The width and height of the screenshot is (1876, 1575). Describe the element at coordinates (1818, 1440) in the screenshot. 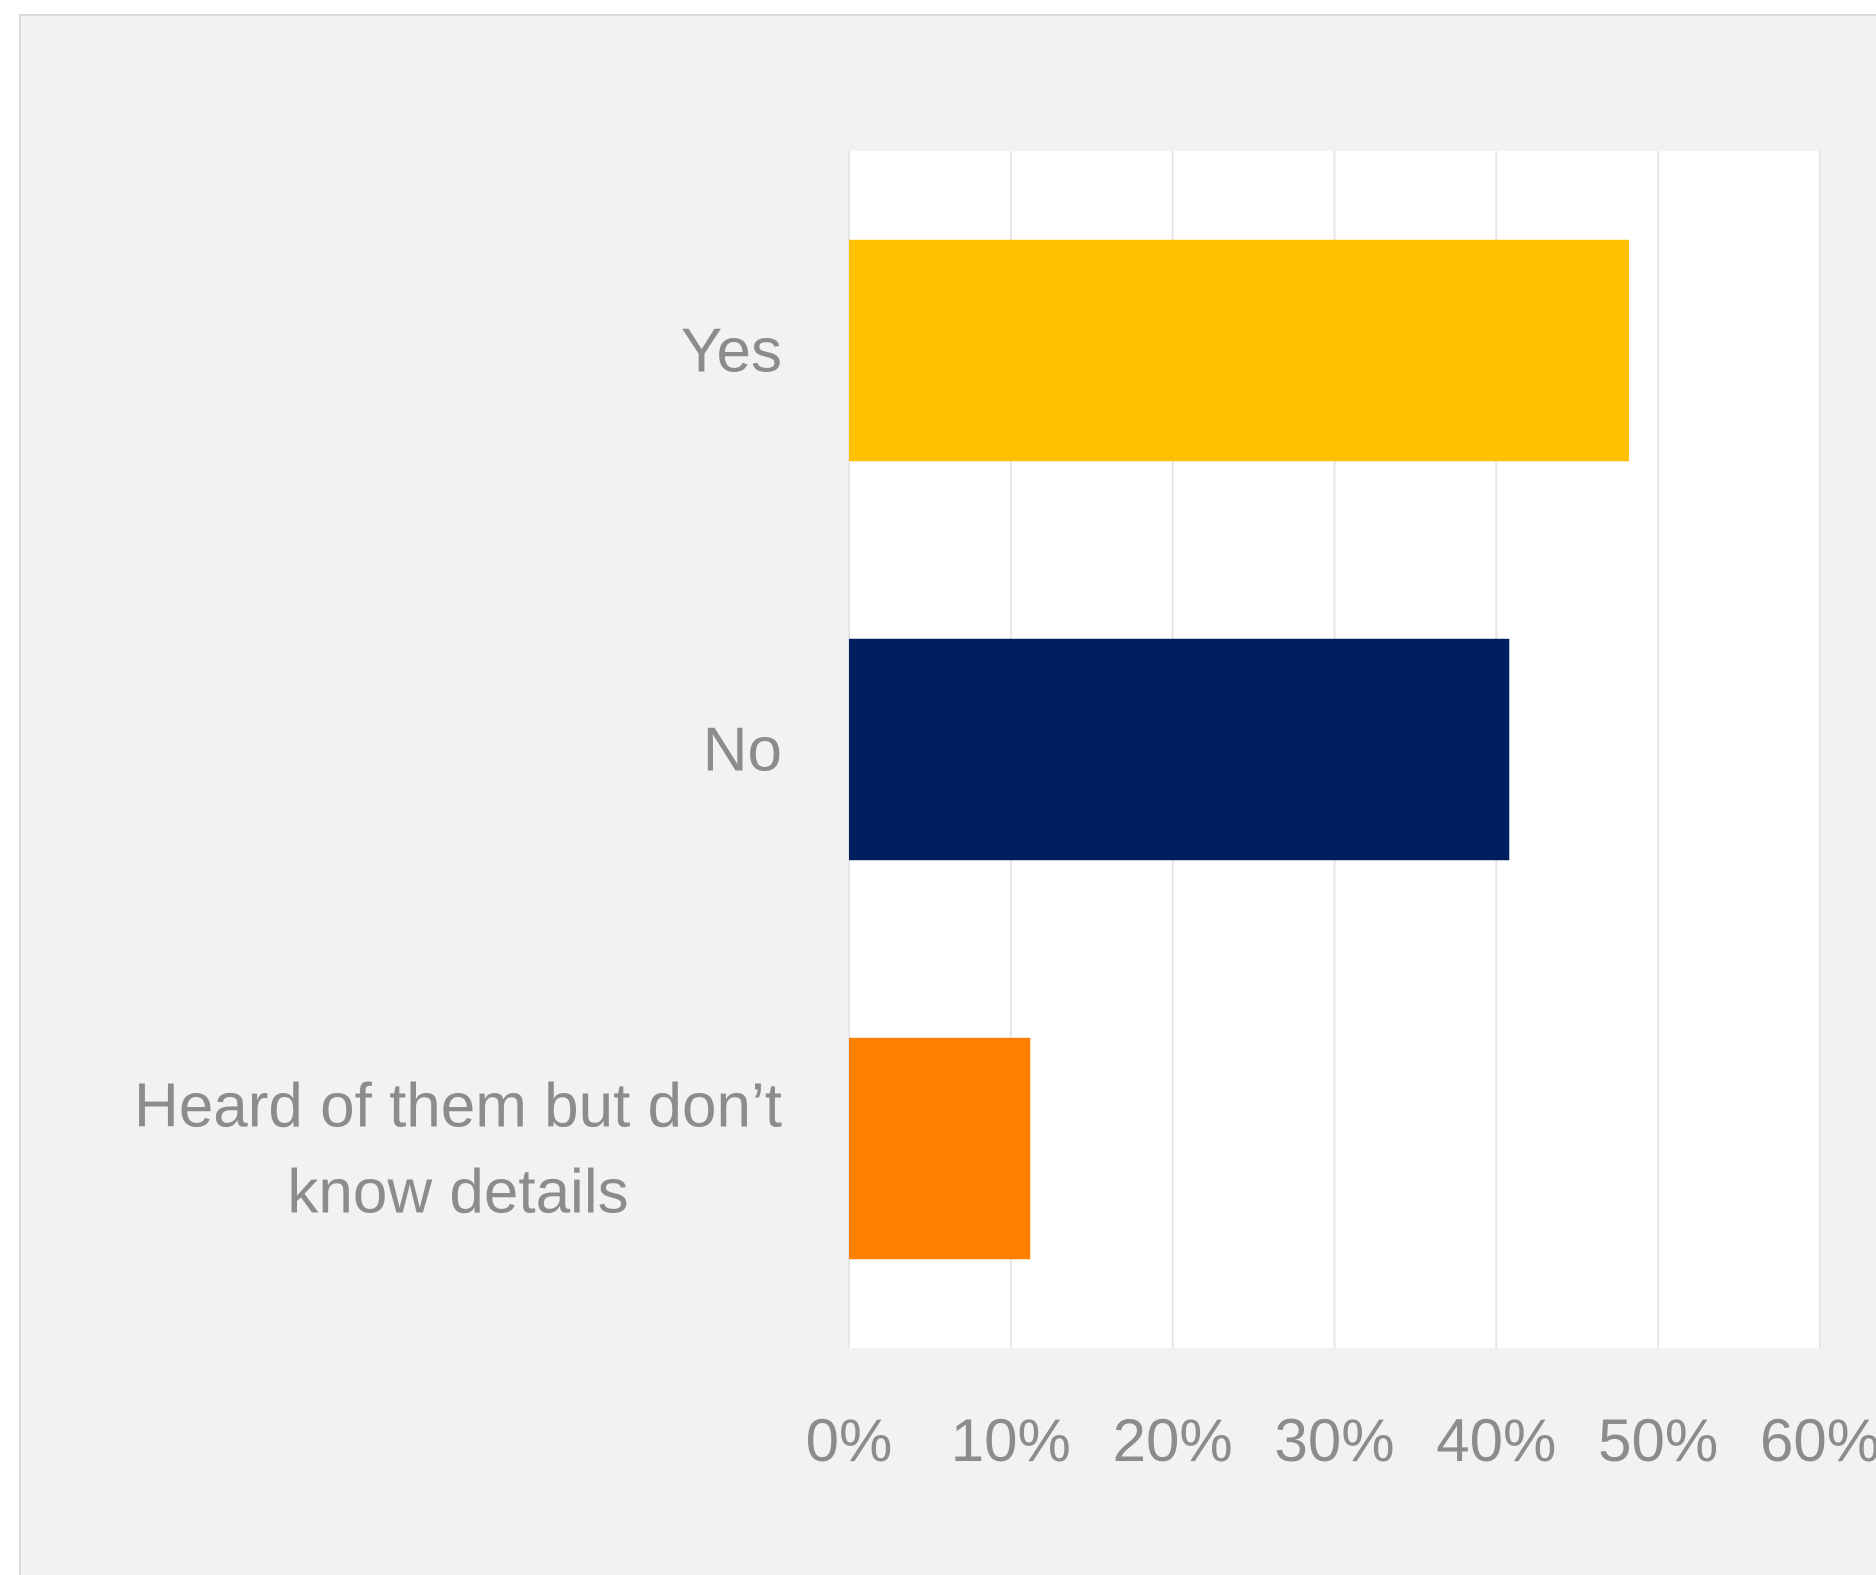

I see `x-tick-label: 60%` at that location.